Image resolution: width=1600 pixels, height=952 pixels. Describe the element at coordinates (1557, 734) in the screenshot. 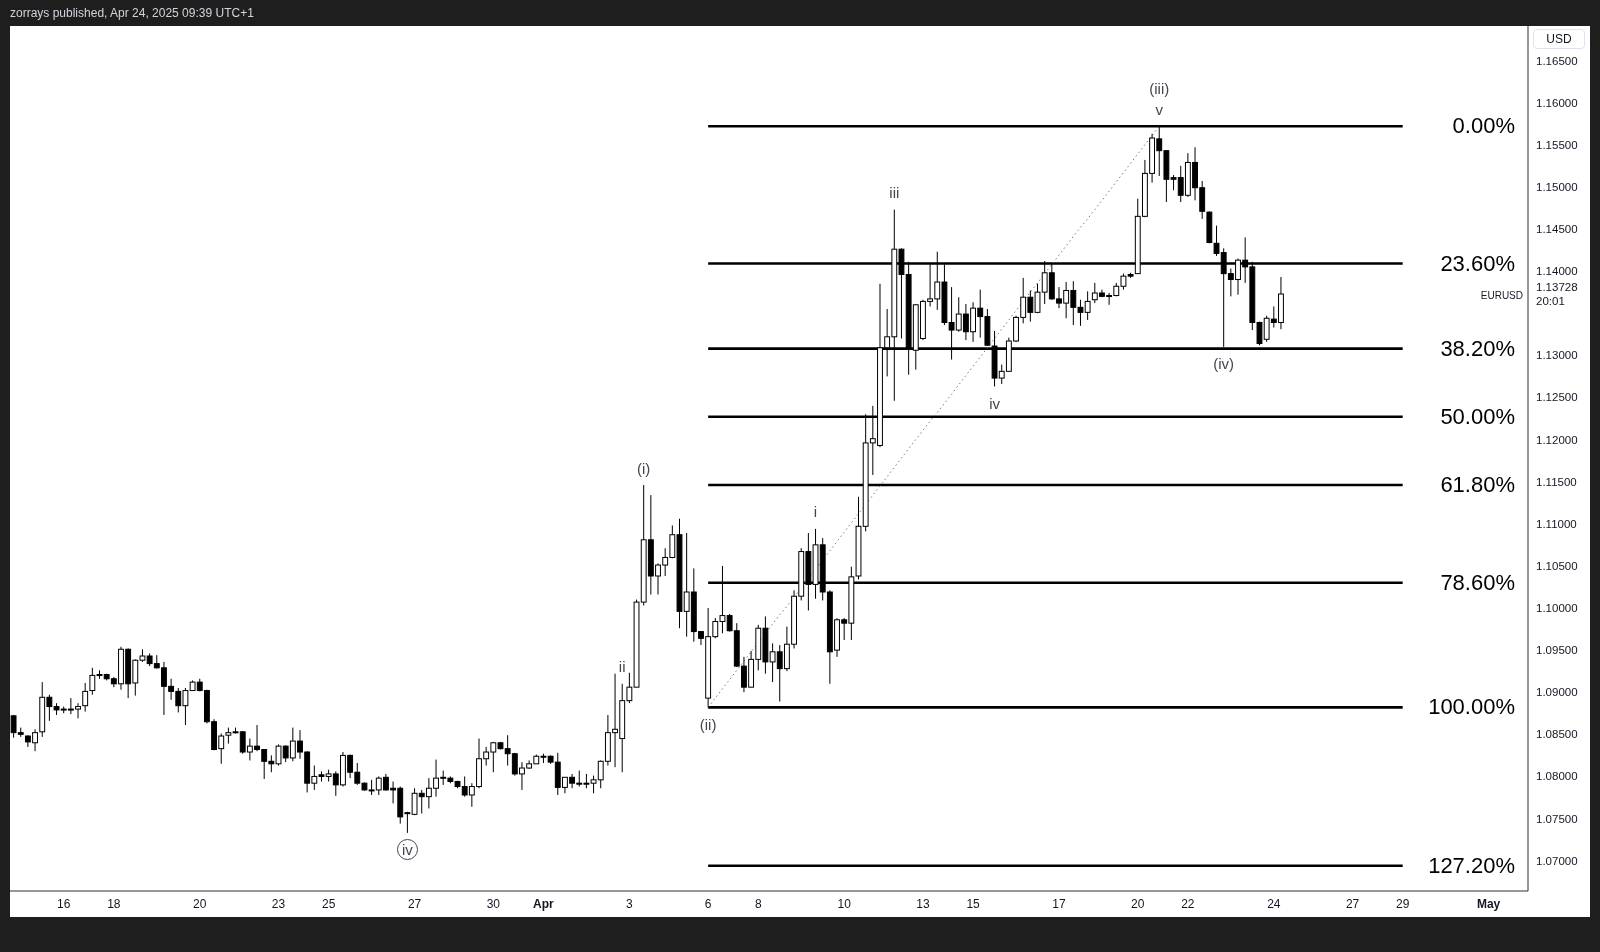

I see `y-tick-label: 1.08500` at that location.